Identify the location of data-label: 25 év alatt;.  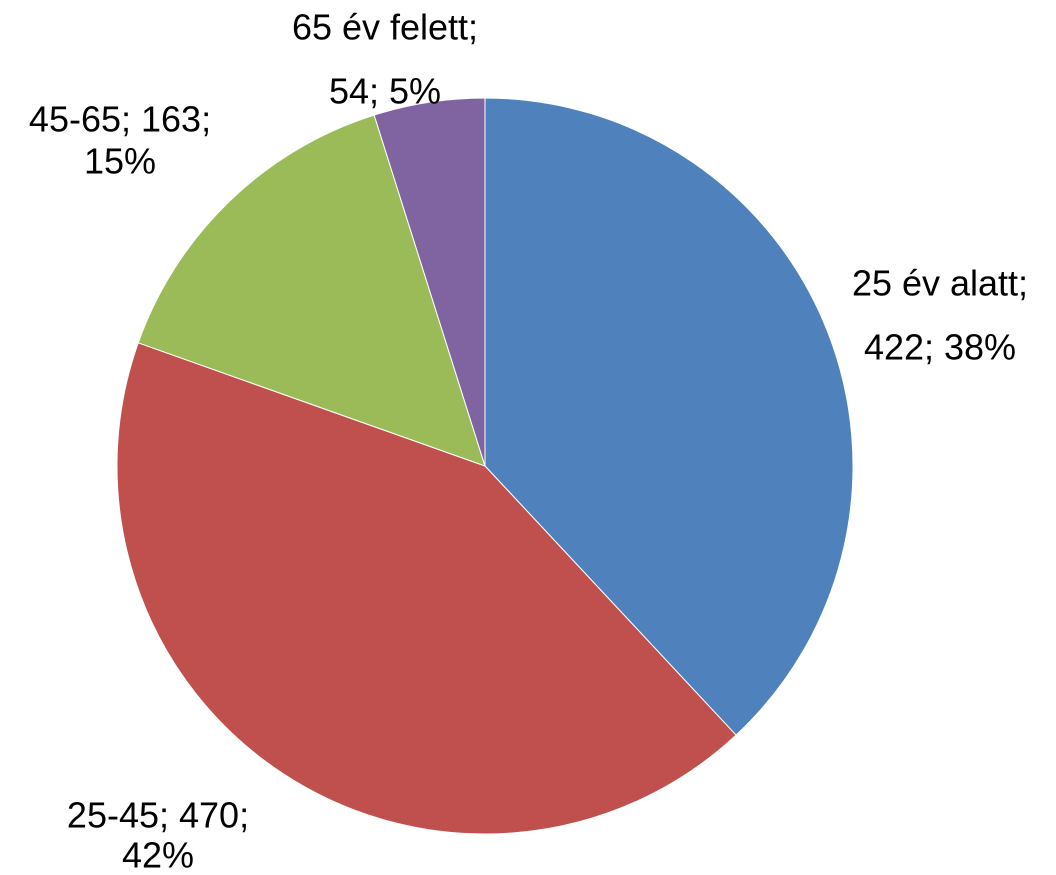
(940, 283).